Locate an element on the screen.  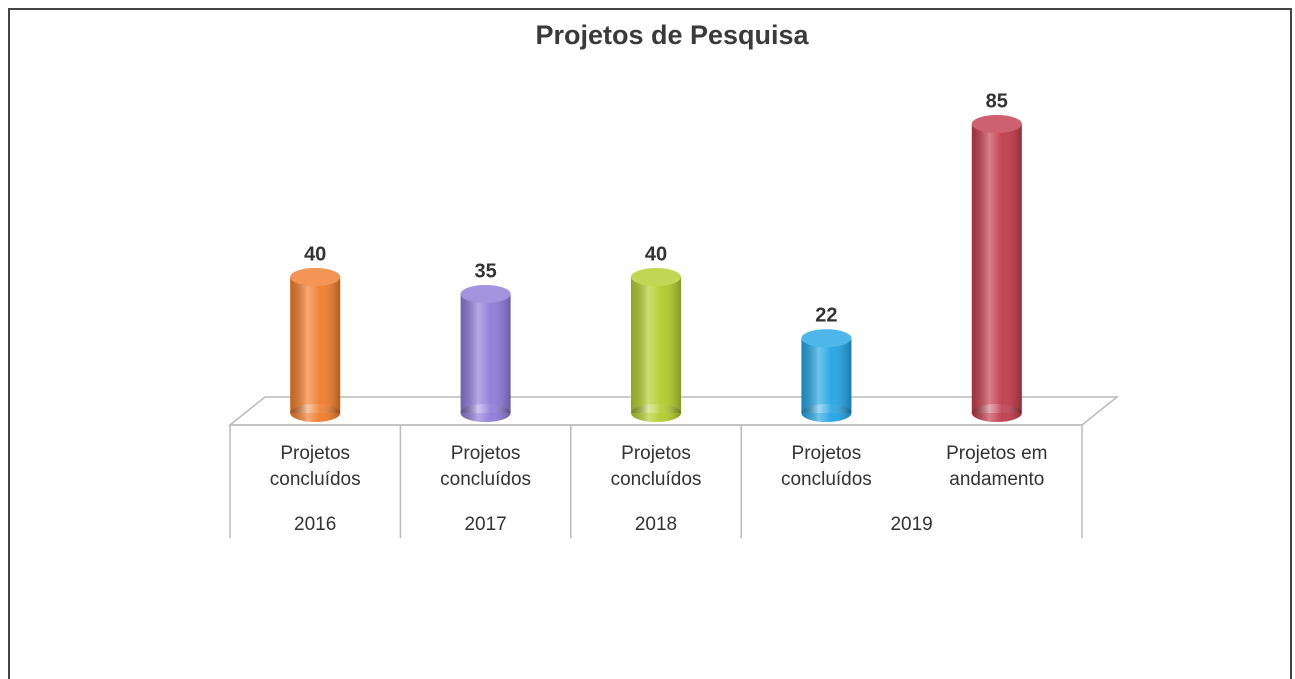
data-label: 35 is located at coordinates (485, 271).